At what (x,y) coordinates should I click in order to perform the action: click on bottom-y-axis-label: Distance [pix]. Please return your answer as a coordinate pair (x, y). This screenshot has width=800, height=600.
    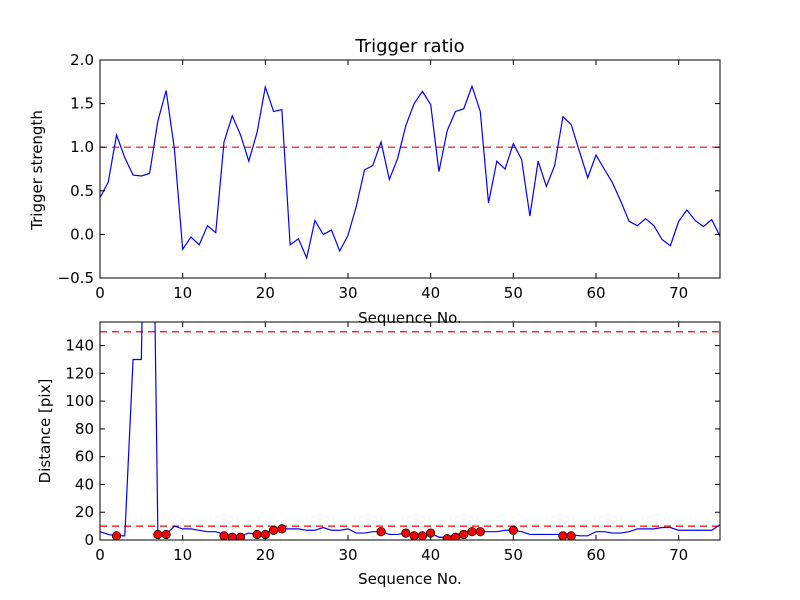
    Looking at the image, I should click on (45, 431).